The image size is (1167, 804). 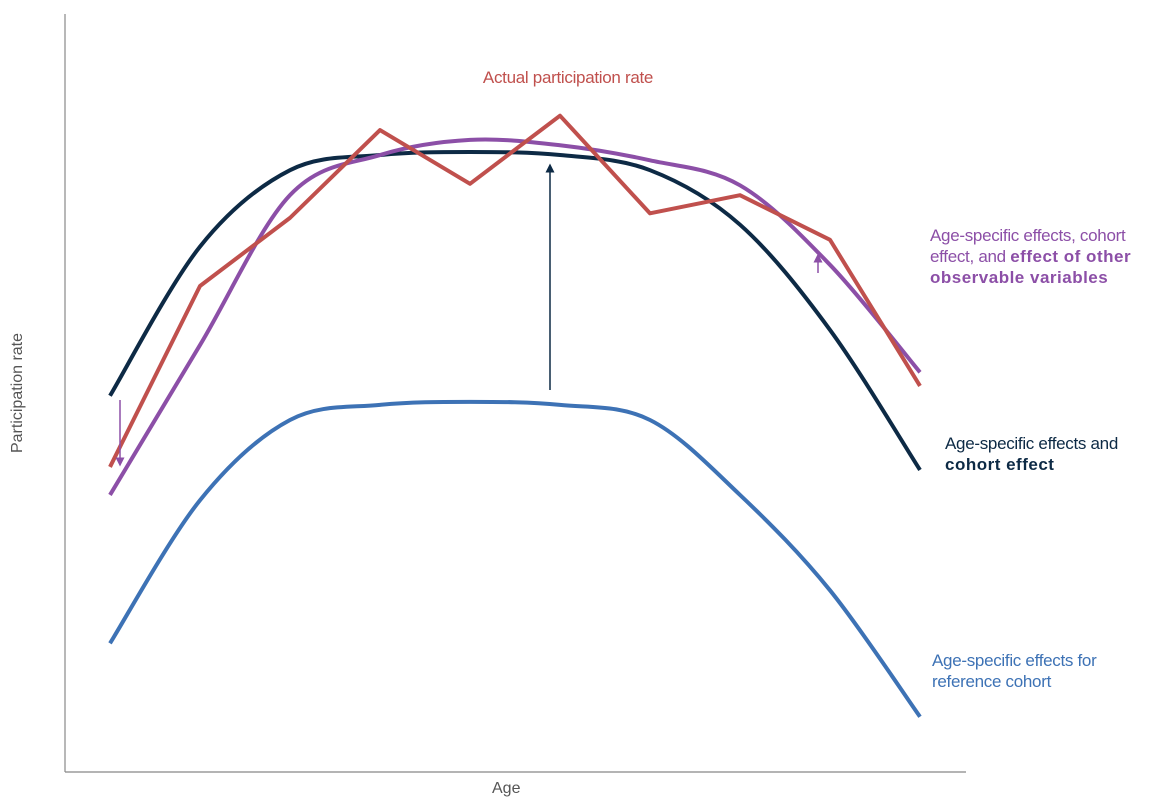 What do you see at coordinates (1028, 246) in the screenshot?
I see `series-label-part: Age-specific effects, cohort effect, and` at bounding box center [1028, 246].